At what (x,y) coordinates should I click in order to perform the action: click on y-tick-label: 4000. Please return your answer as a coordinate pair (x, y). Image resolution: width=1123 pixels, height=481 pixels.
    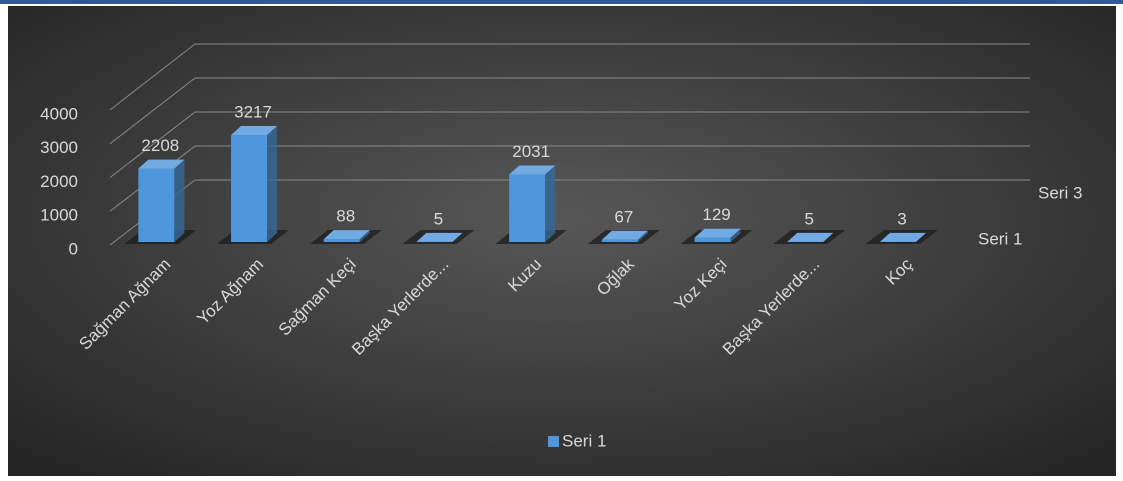
    Looking at the image, I should click on (59, 113).